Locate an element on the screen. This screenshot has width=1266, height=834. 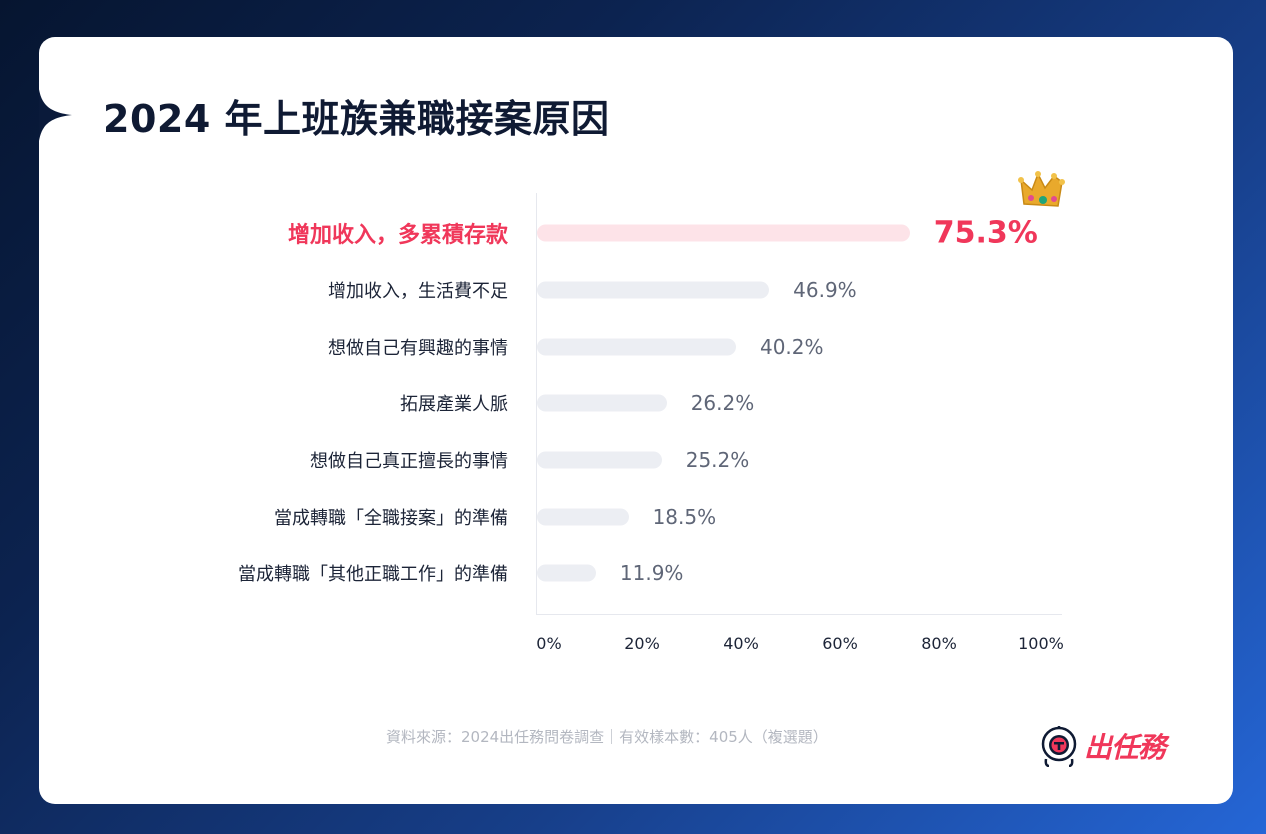
brand-logo: 出任務 is located at coordinates (1103, 746).